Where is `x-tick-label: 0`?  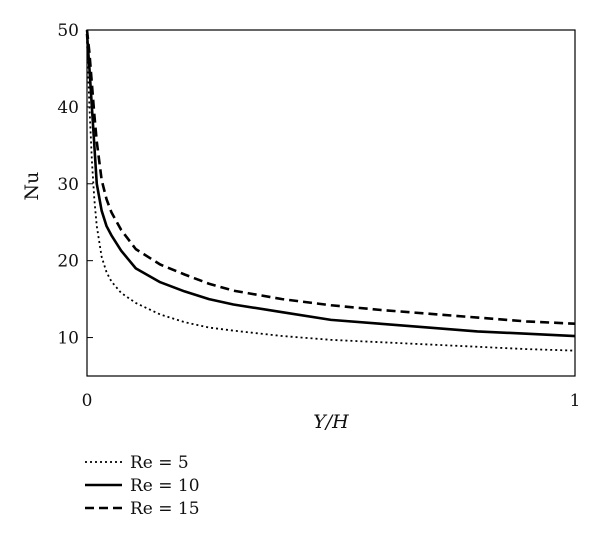
x-tick-label: 0 is located at coordinates (87, 401).